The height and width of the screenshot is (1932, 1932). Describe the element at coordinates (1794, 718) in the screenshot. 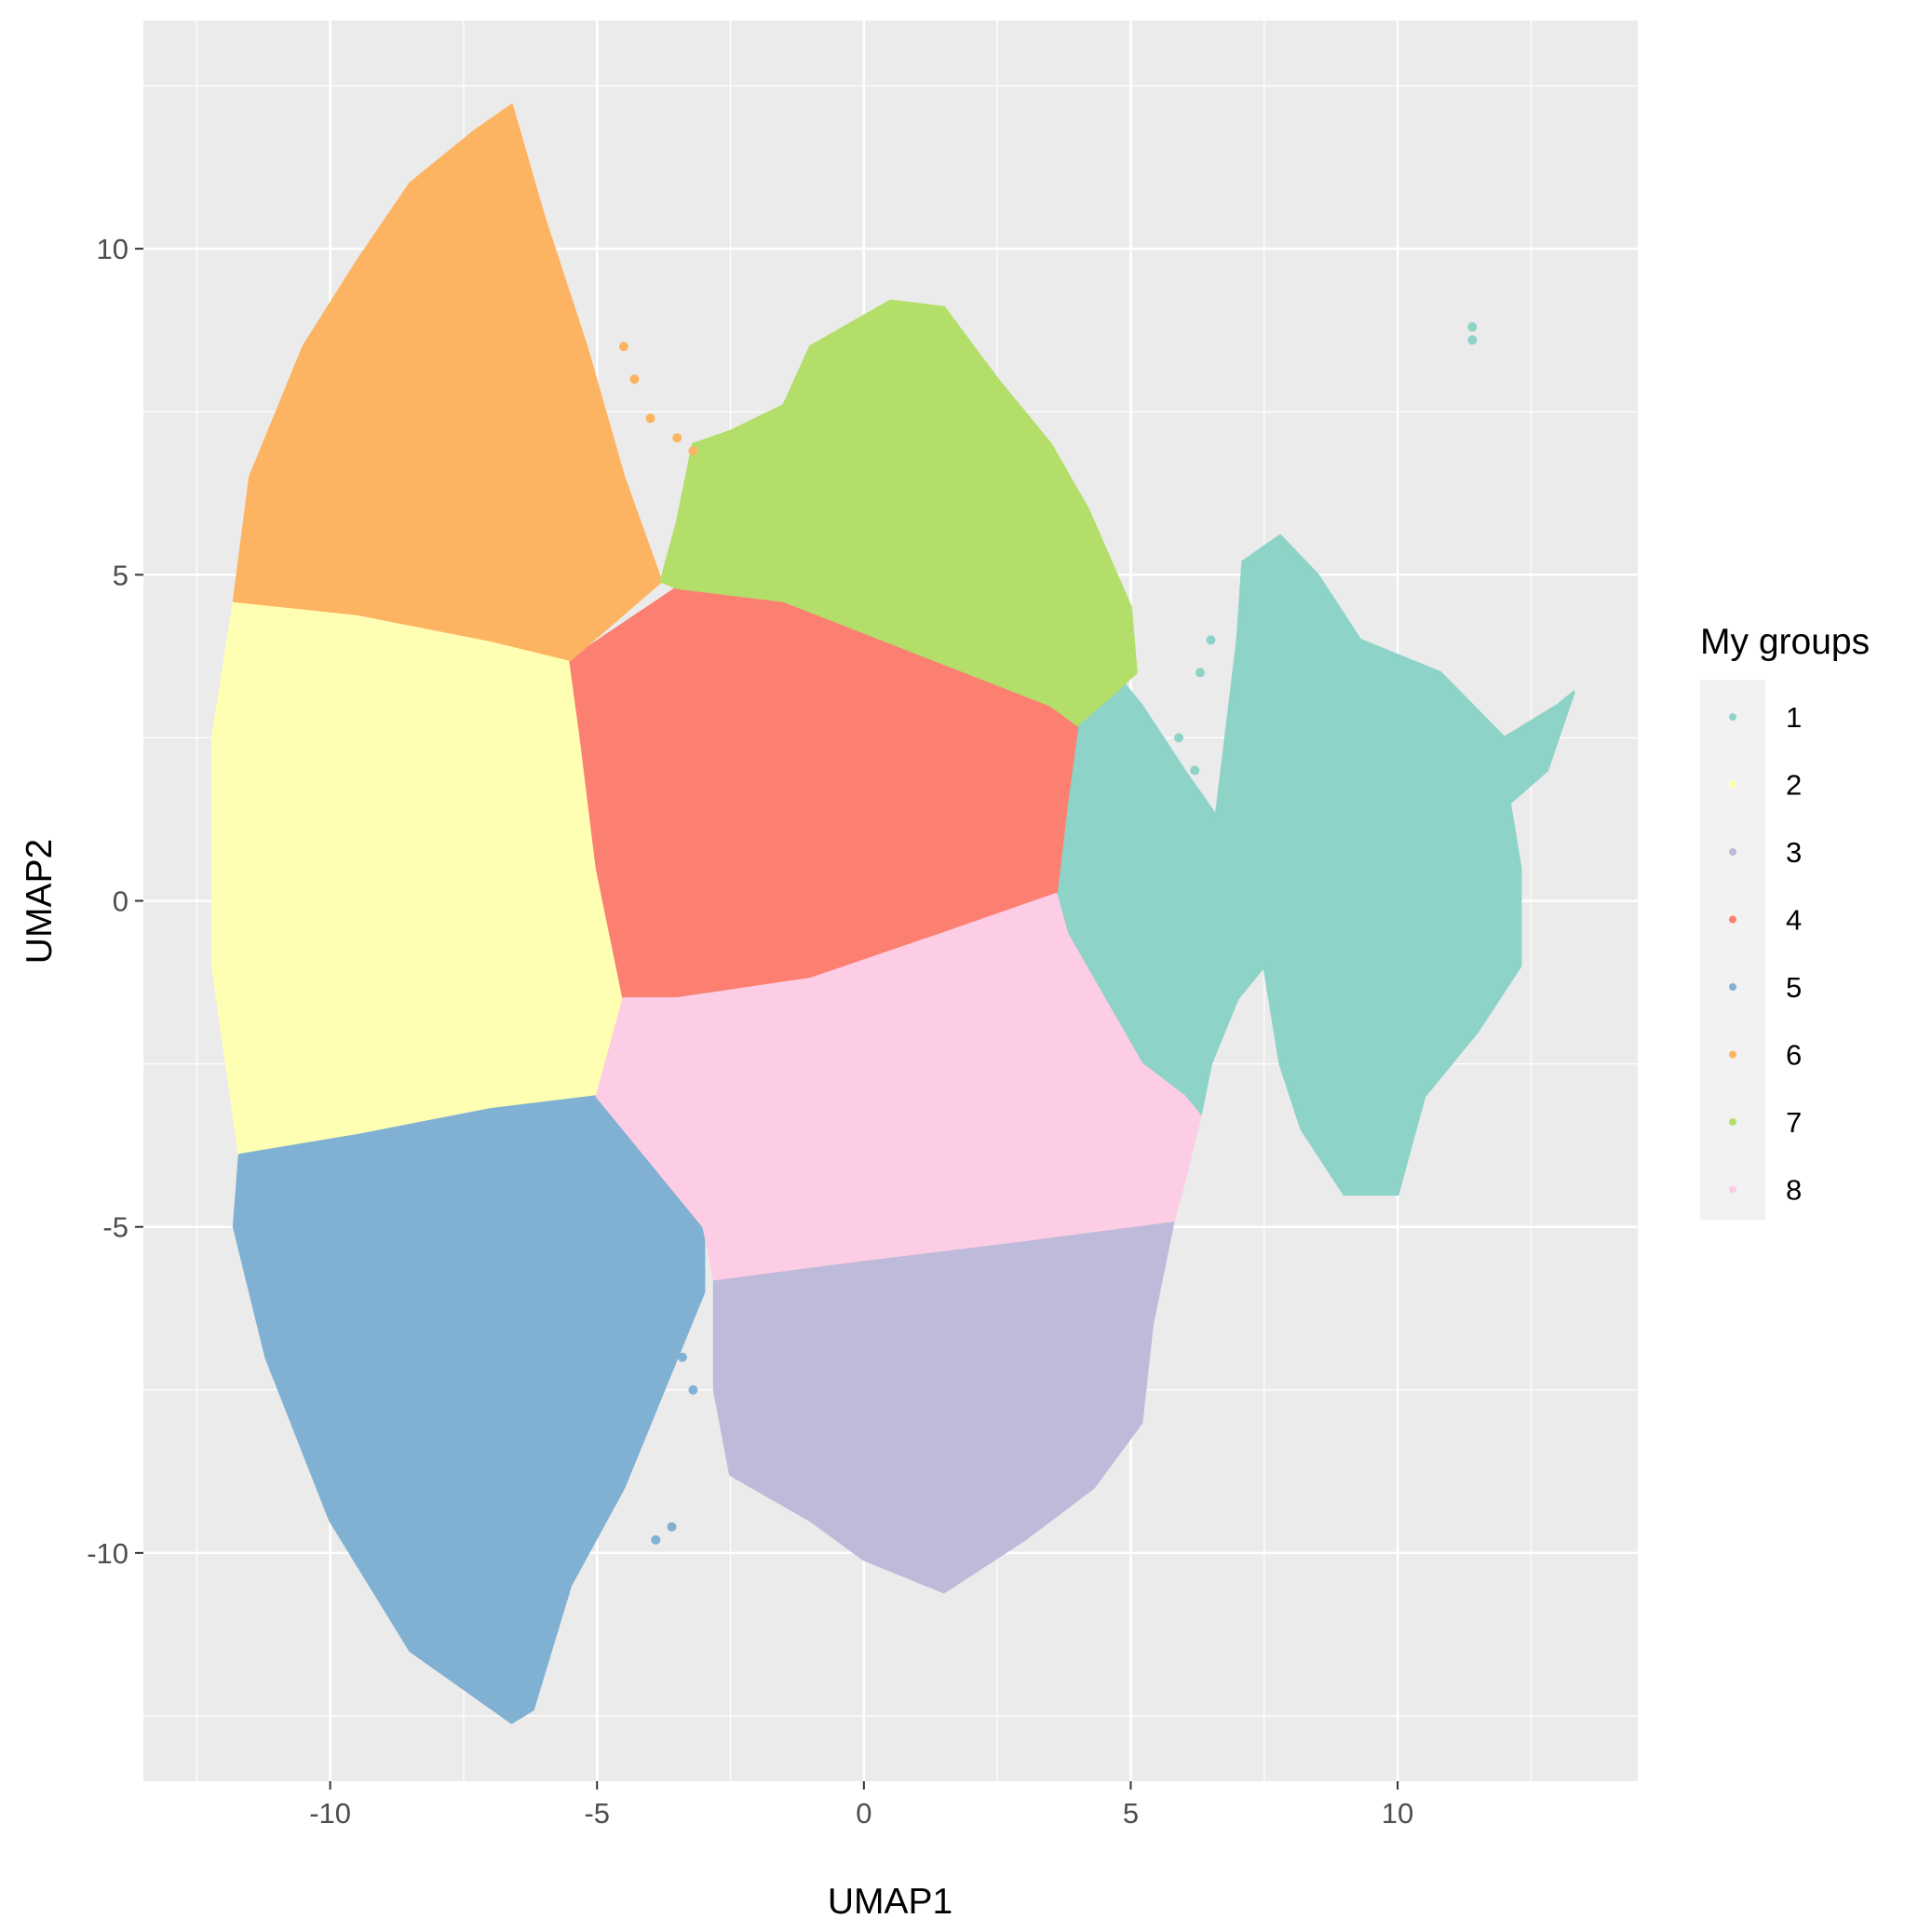

I see `legend-label-1: 1` at that location.